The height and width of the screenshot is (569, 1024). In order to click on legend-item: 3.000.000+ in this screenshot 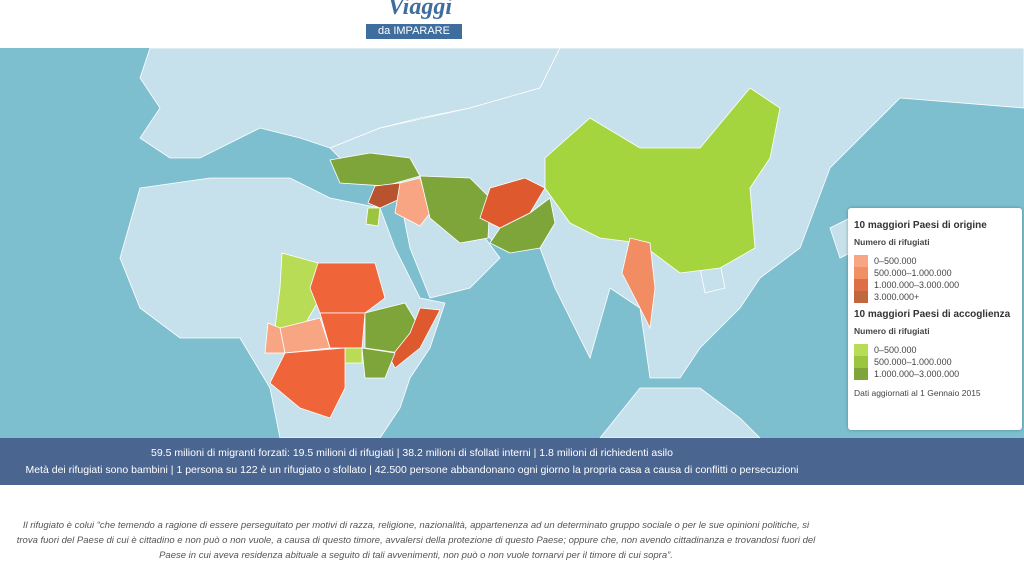, I will do `click(938, 297)`.